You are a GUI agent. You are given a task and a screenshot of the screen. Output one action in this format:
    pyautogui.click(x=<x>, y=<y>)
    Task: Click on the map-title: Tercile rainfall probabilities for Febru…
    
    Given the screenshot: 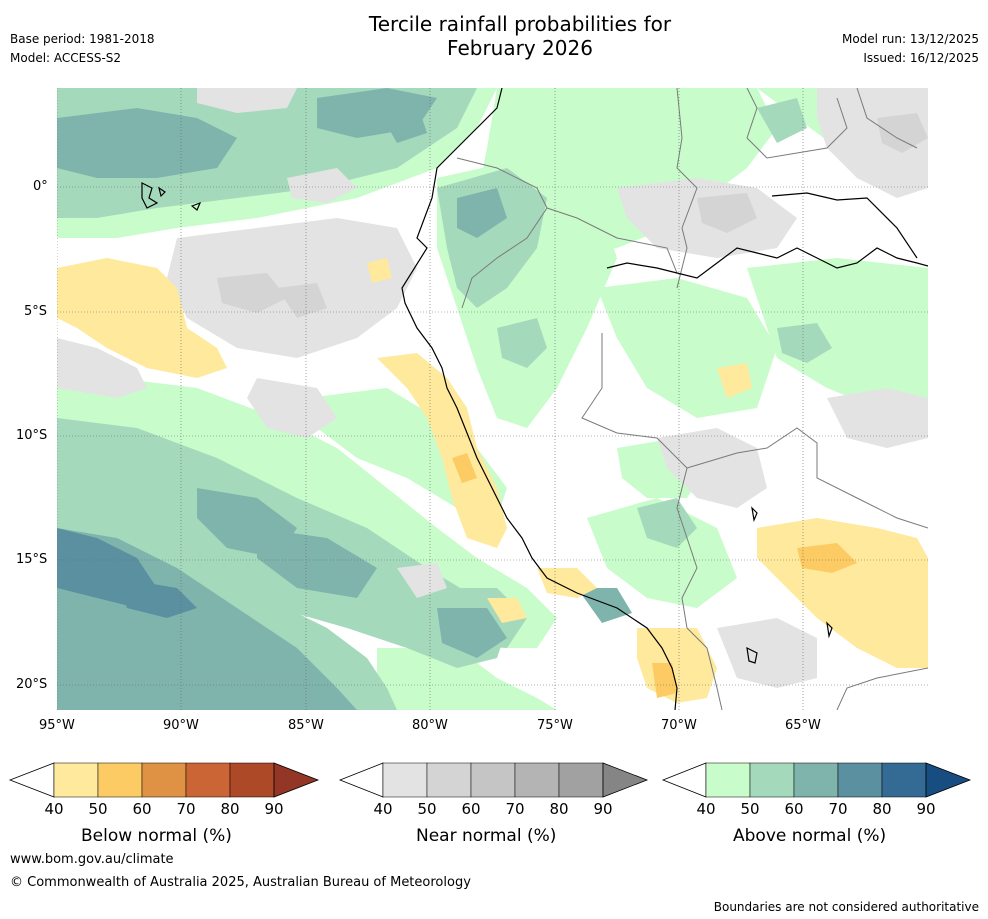 What is the action you would take?
    pyautogui.click(x=494, y=36)
    